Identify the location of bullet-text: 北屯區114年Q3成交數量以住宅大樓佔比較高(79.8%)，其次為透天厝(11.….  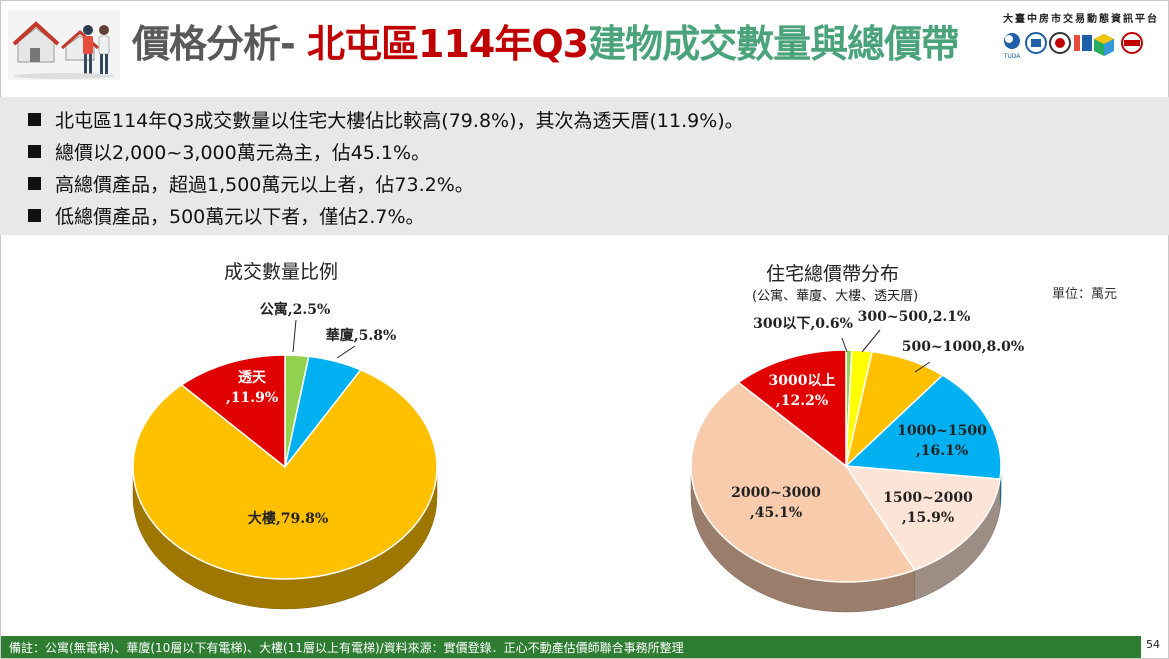
(399, 121).